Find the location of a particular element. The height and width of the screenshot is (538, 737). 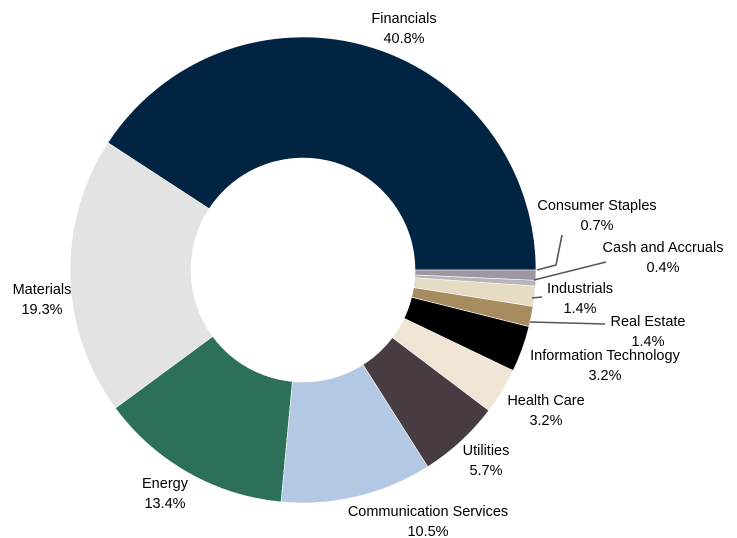

value-label-utilities: 5.7% is located at coordinates (485, 471).